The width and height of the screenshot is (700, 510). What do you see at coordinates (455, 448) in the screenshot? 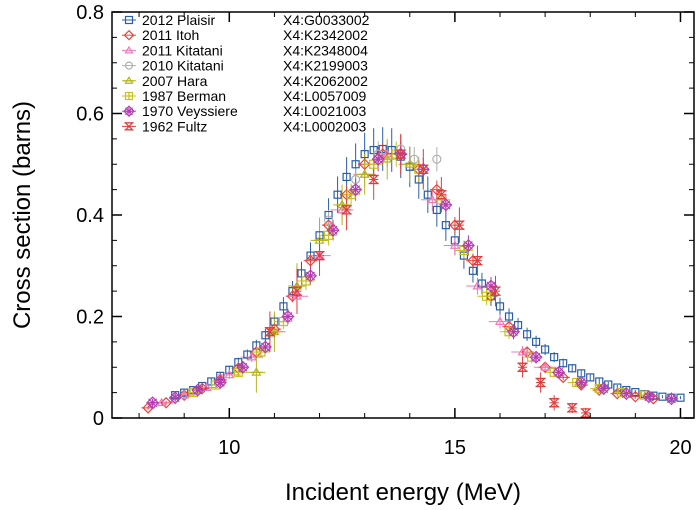
I see `x-tick-label: 15` at bounding box center [455, 448].